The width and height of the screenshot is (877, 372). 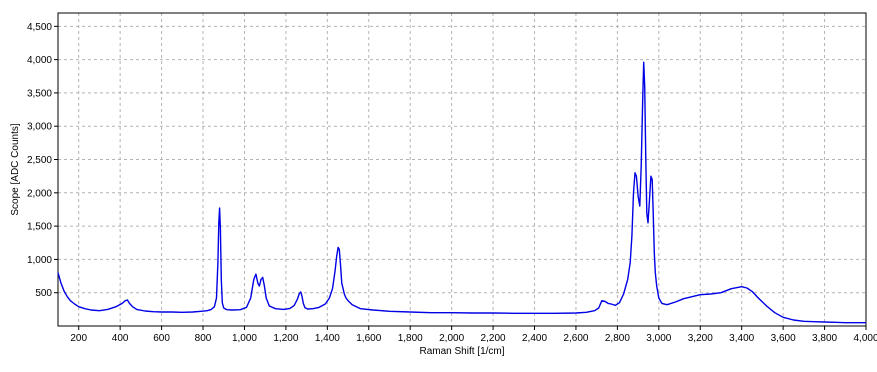 What do you see at coordinates (461, 351) in the screenshot?
I see `x-axis-label: Raman Shift [1/cm]` at bounding box center [461, 351].